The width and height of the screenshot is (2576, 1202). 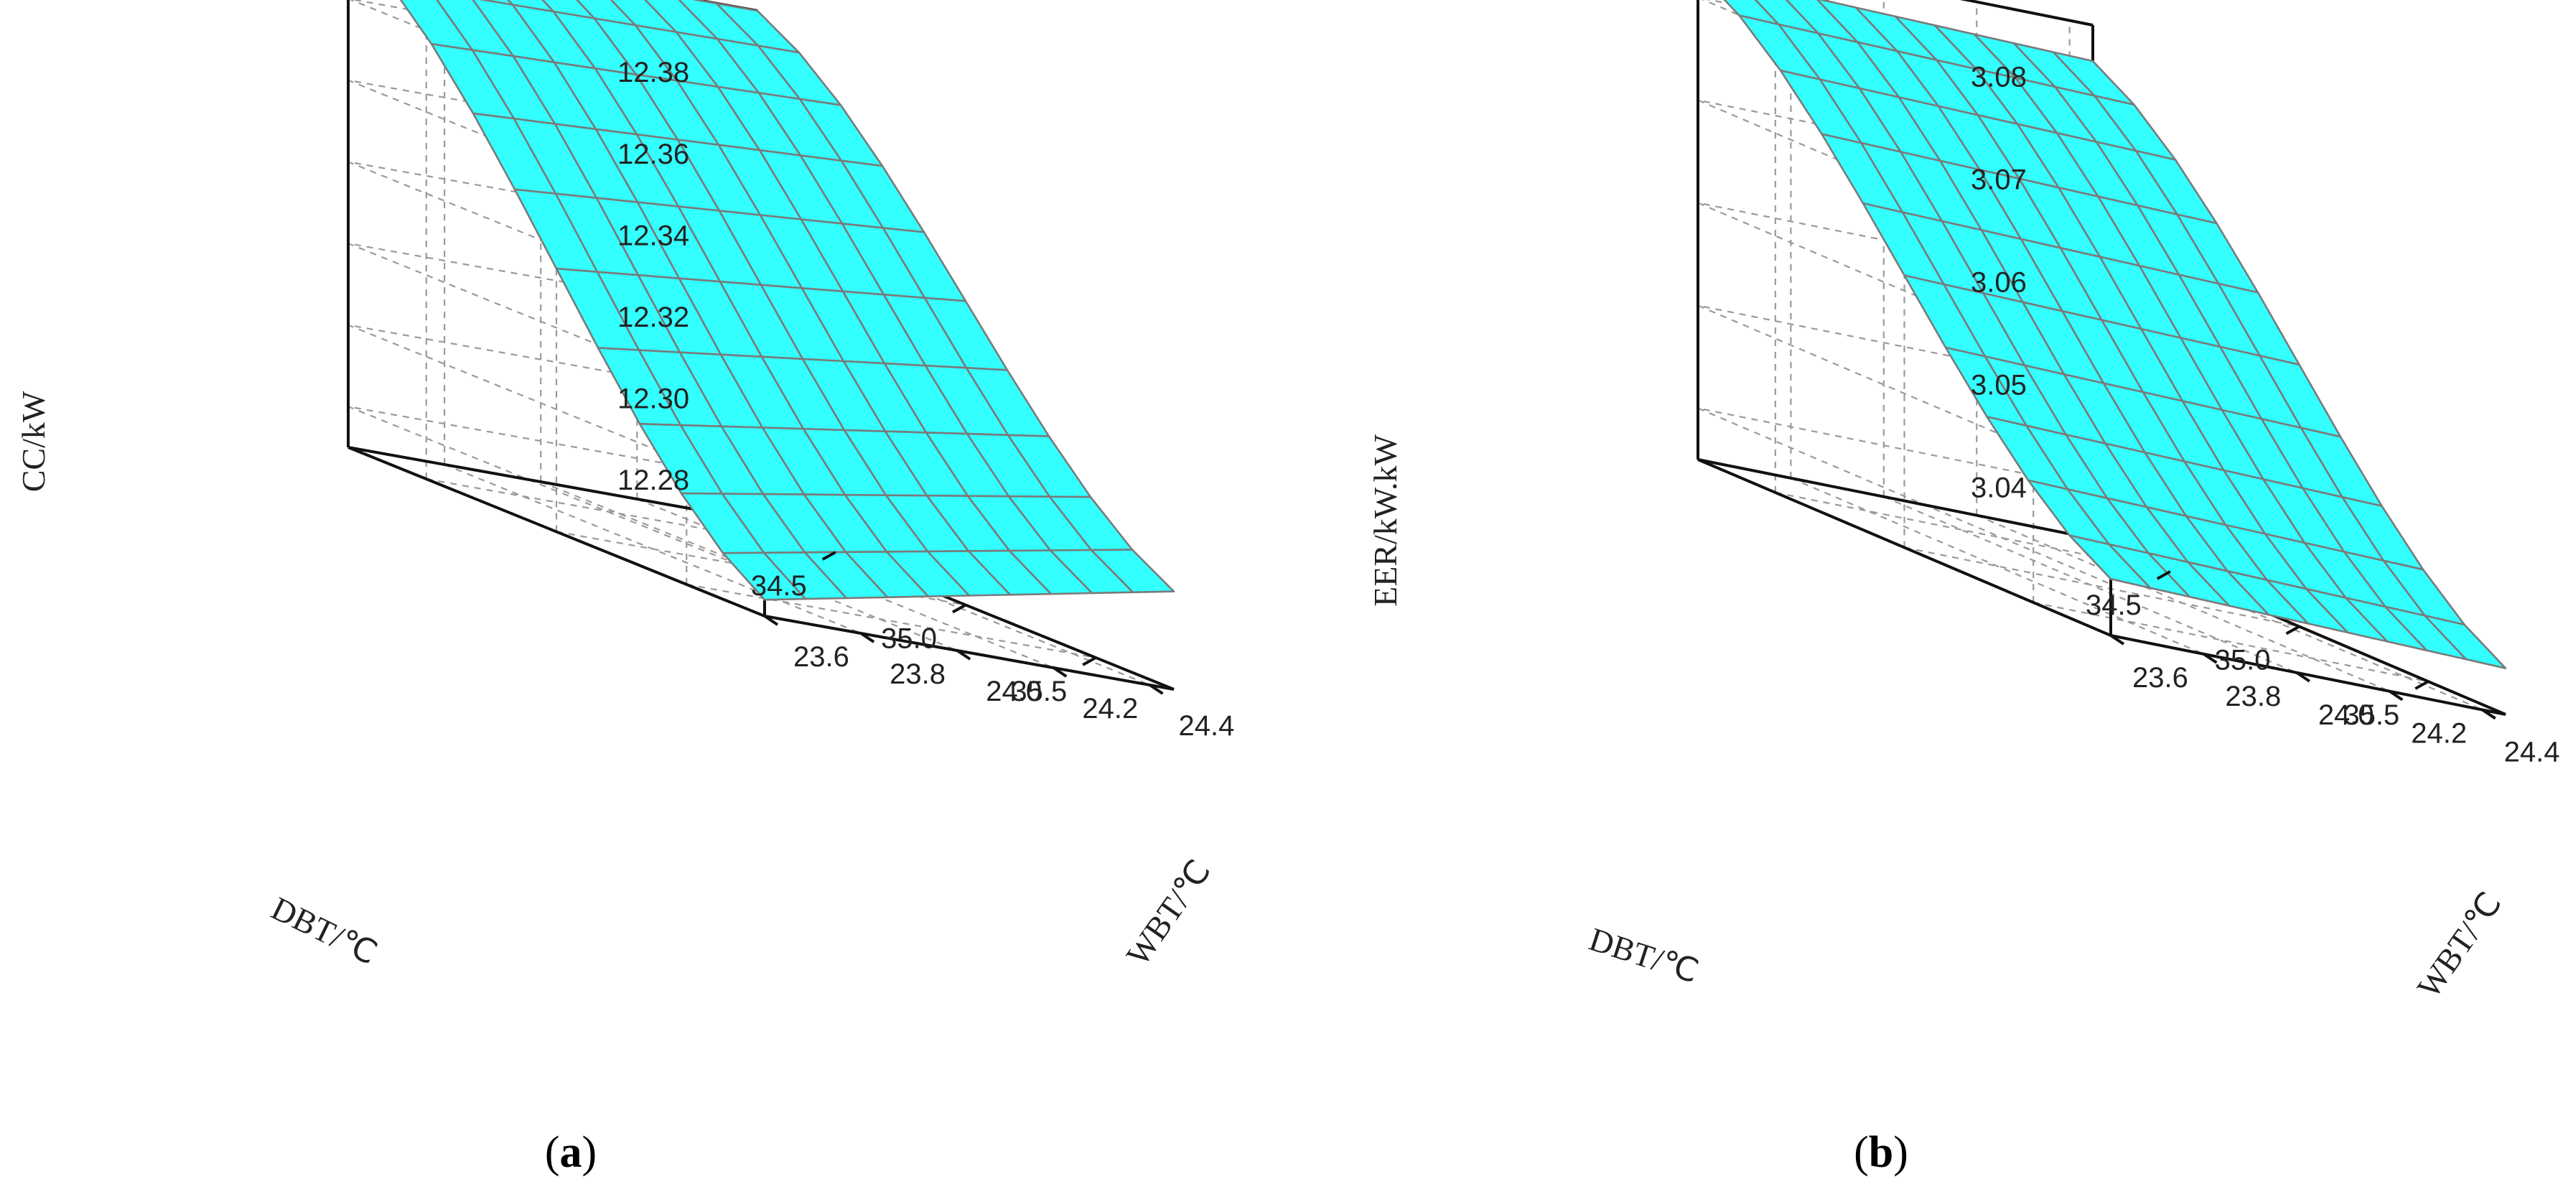 I want to click on panel-a-letter: a, so click(x=571, y=1153).